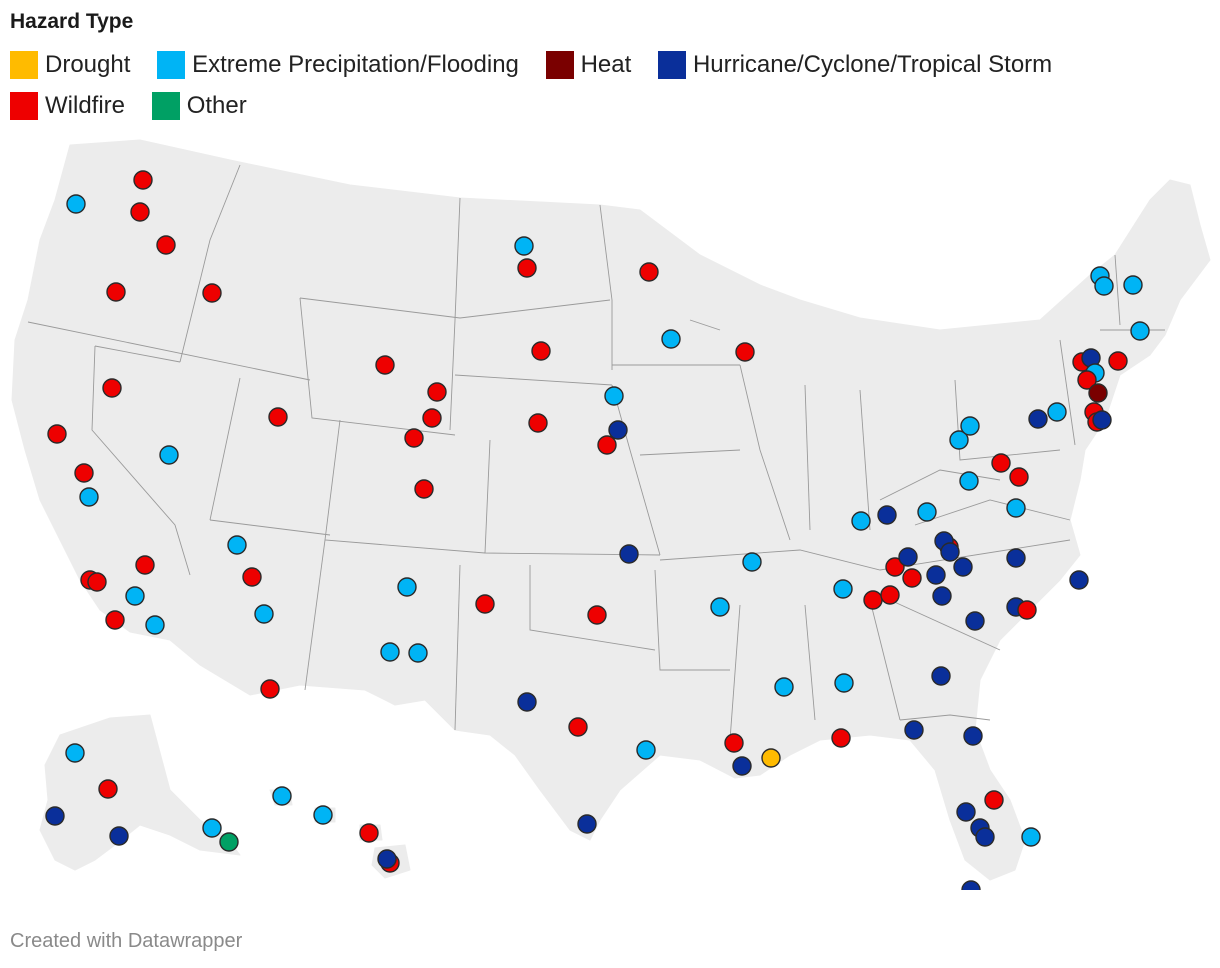 Image resolution: width=1220 pixels, height=968 pixels. I want to click on legend-item-wildfire: Wildfire, so click(67, 106).